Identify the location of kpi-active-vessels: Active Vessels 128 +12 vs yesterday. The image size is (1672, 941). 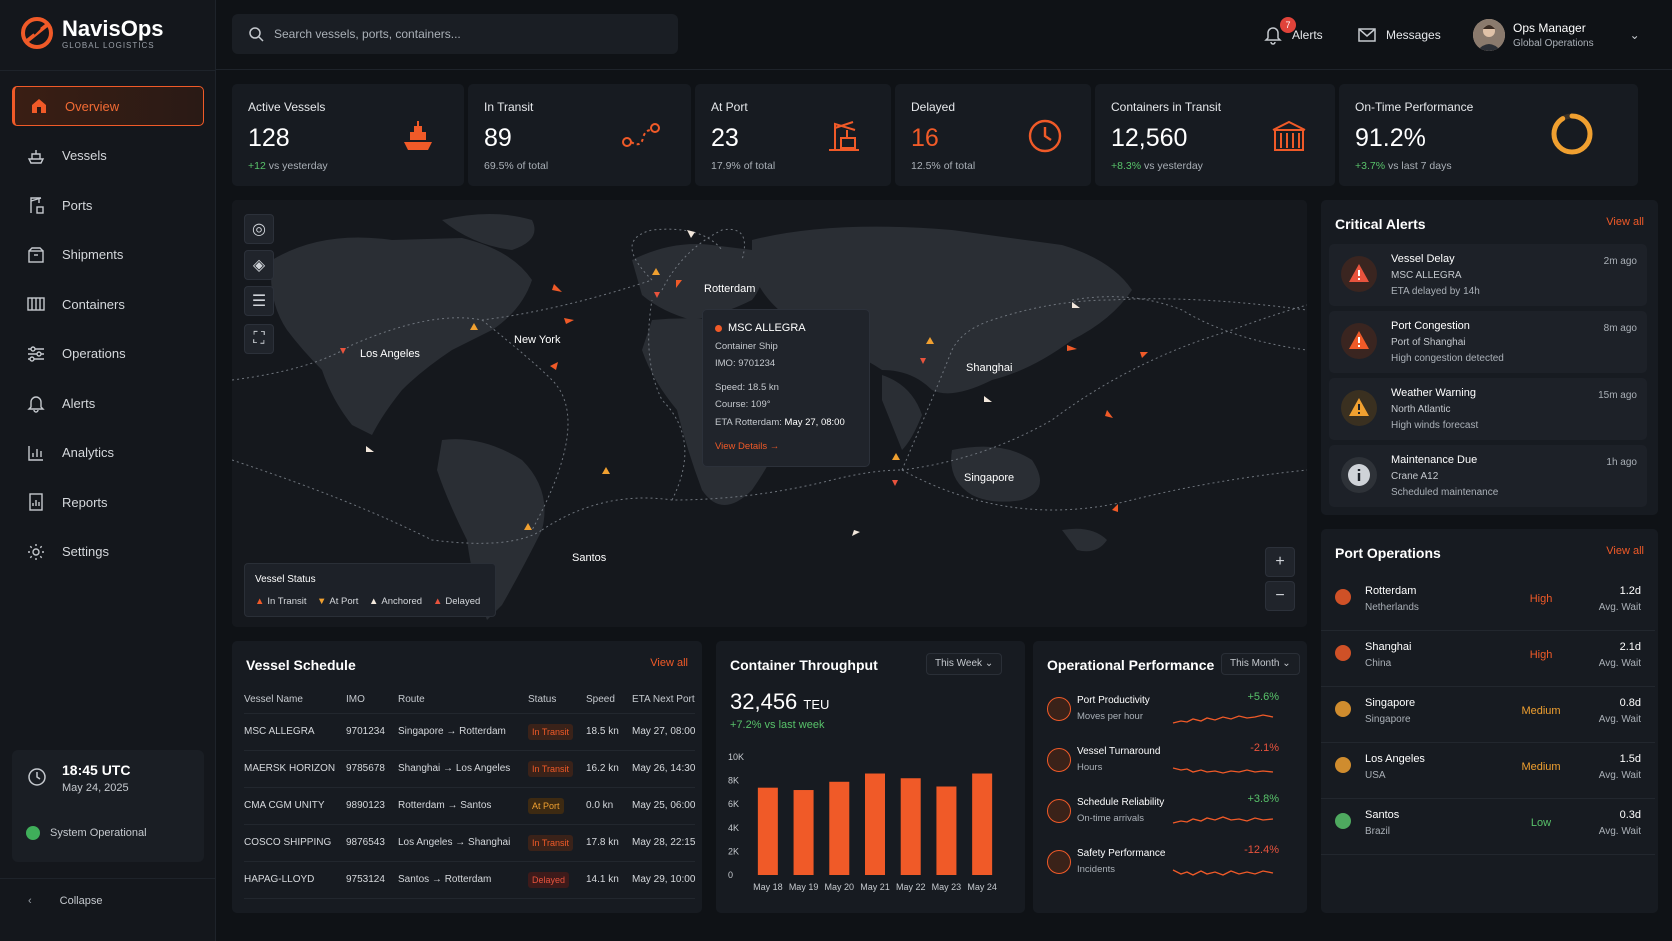
(348, 135).